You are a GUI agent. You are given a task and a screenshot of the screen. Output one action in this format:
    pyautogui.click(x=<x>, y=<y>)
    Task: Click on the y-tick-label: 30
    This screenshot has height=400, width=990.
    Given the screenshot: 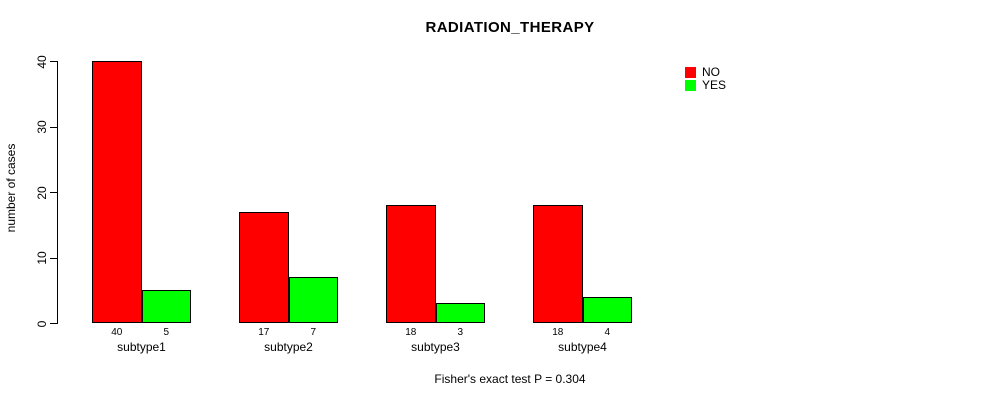 What is the action you would take?
    pyautogui.click(x=42, y=127)
    